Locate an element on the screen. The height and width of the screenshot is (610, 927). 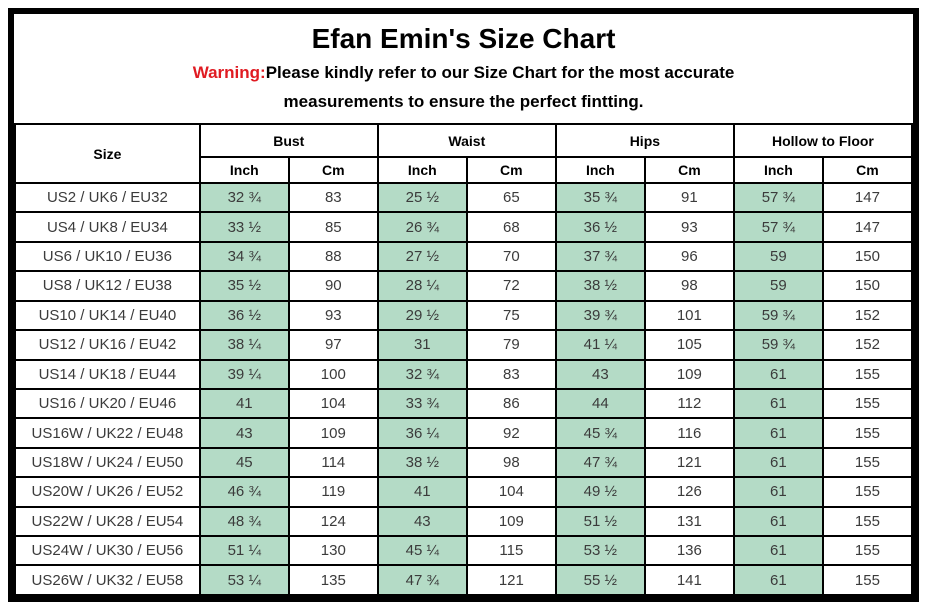
hips-inch-cell: 55 ½ is located at coordinates (600, 580).